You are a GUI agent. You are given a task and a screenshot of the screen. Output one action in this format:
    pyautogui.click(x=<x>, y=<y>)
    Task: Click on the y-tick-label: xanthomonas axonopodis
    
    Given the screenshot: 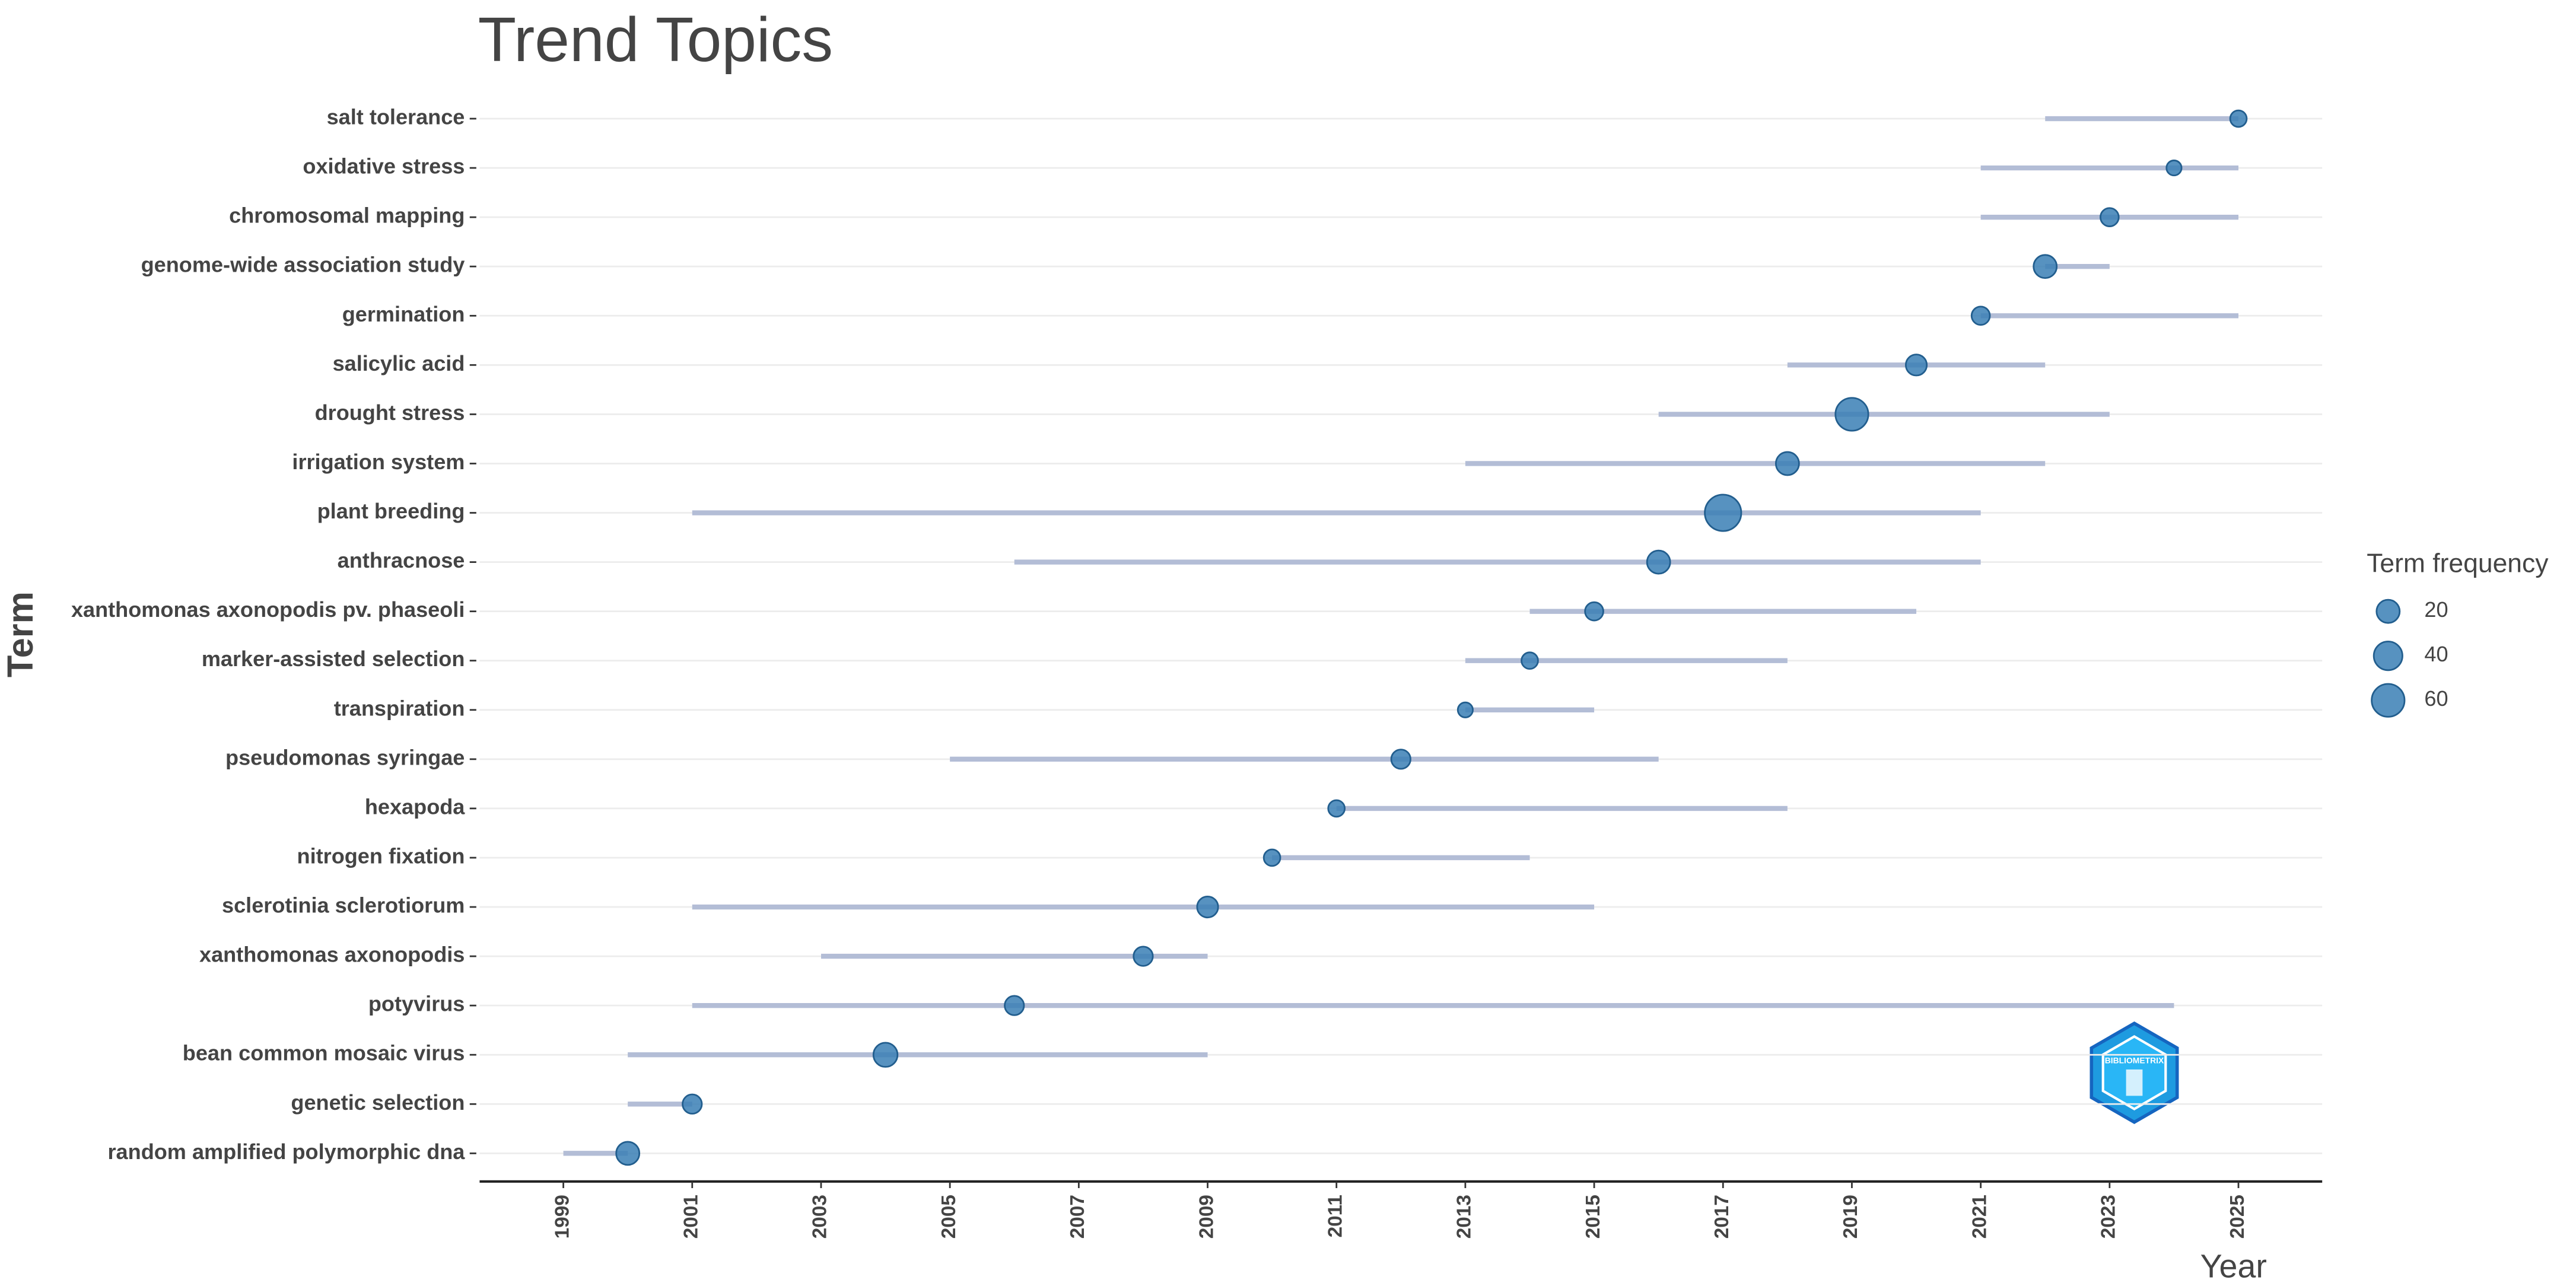 What is the action you would take?
    pyautogui.click(x=332, y=955)
    